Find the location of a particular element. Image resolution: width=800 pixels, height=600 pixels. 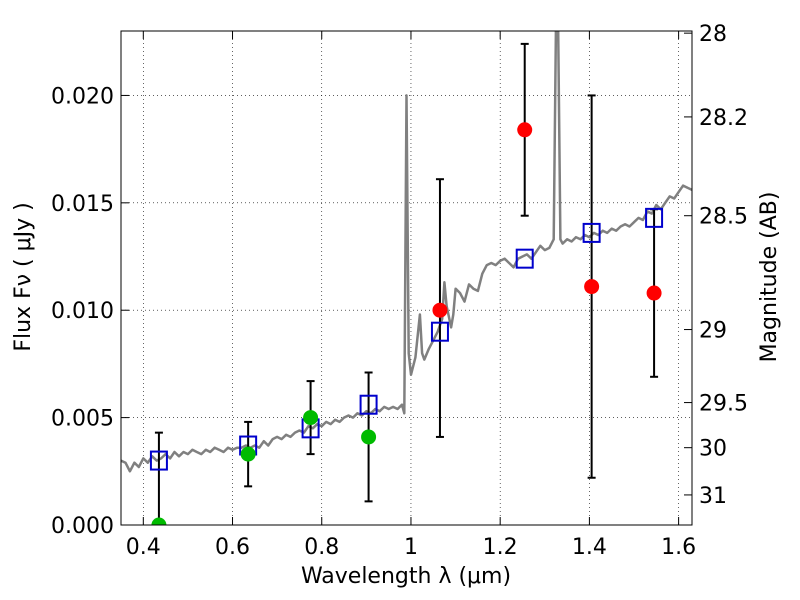

y2-tick-label: 28.5 is located at coordinates (723, 217).